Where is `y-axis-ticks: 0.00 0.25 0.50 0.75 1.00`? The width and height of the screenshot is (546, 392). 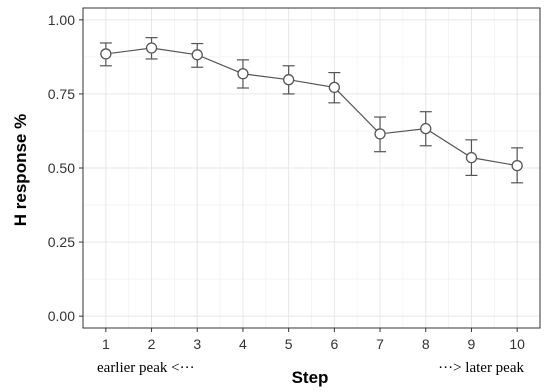
y-axis-ticks: 0.00 0.25 0.50 0.75 1.00 is located at coordinates (65, 168).